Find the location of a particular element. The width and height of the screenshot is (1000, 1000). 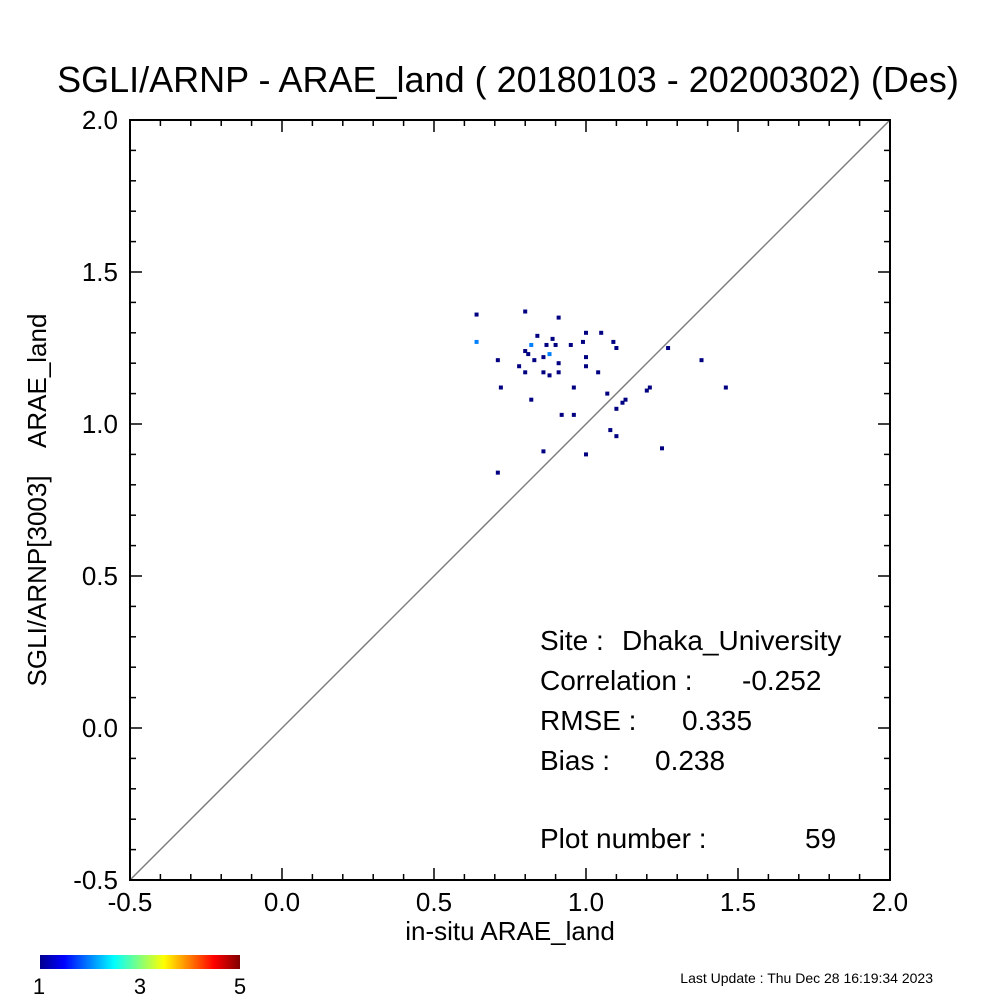

y-tick-label: 0.5 is located at coordinates (100, 576).